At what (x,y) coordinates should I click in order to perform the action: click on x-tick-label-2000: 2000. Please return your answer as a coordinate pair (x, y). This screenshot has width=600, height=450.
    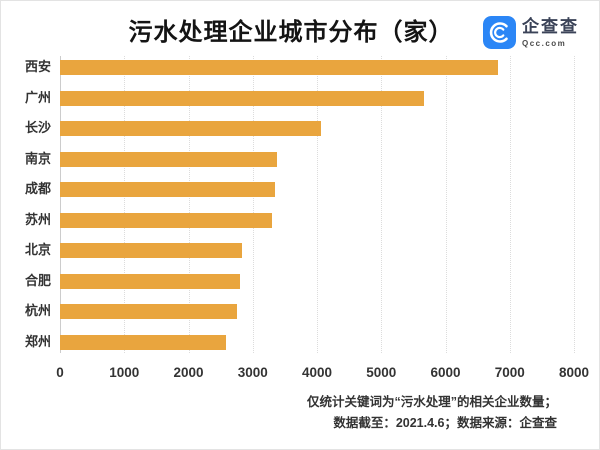
    Looking at the image, I should click on (188, 372).